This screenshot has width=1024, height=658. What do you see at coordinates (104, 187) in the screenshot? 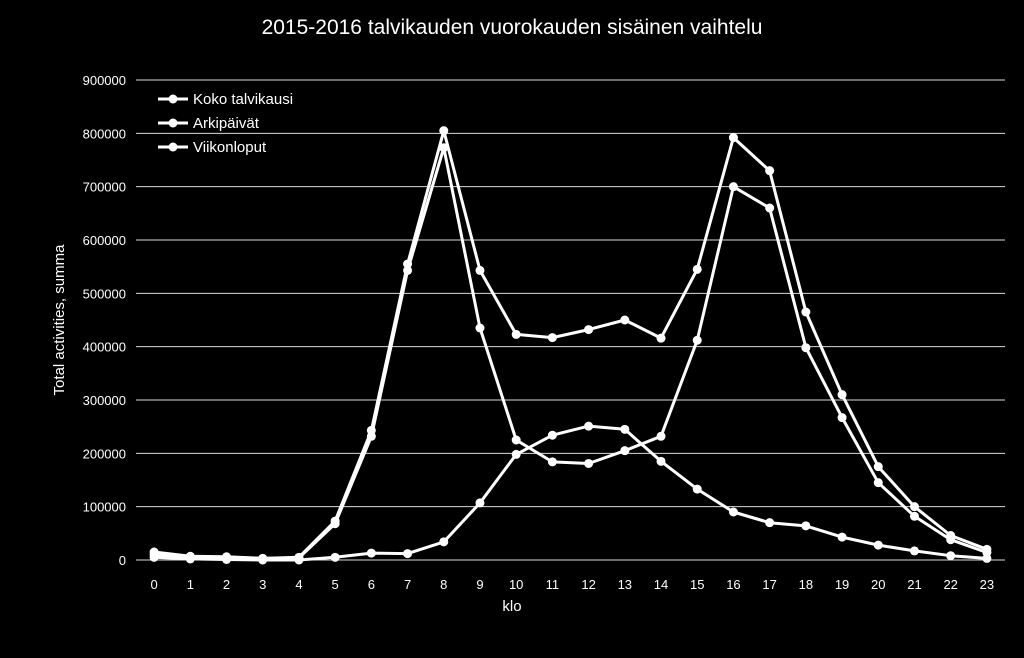
I see `y-tick-label: 700000` at bounding box center [104, 187].